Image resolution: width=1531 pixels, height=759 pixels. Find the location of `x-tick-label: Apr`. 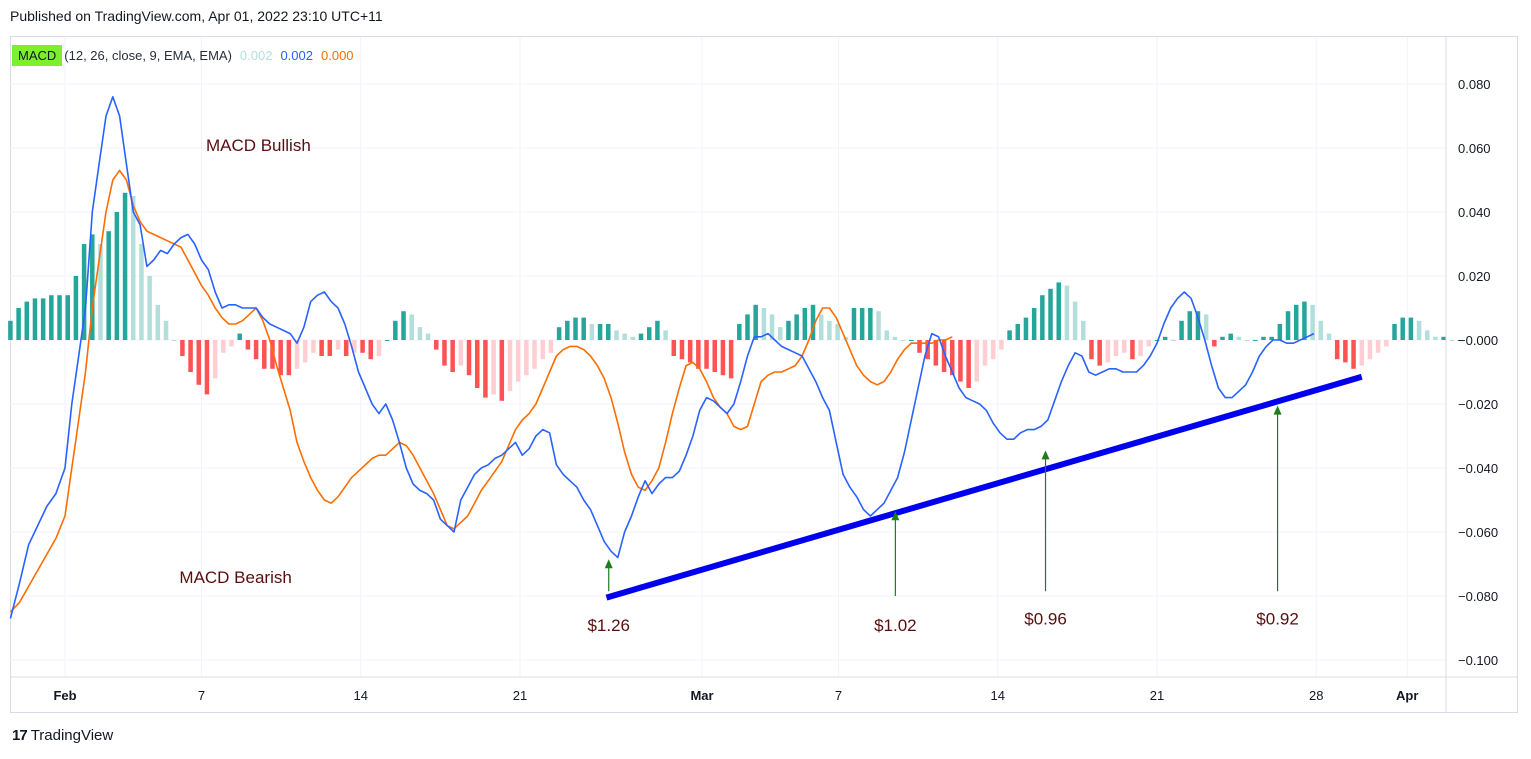

x-tick-label: Apr is located at coordinates (1407, 695).